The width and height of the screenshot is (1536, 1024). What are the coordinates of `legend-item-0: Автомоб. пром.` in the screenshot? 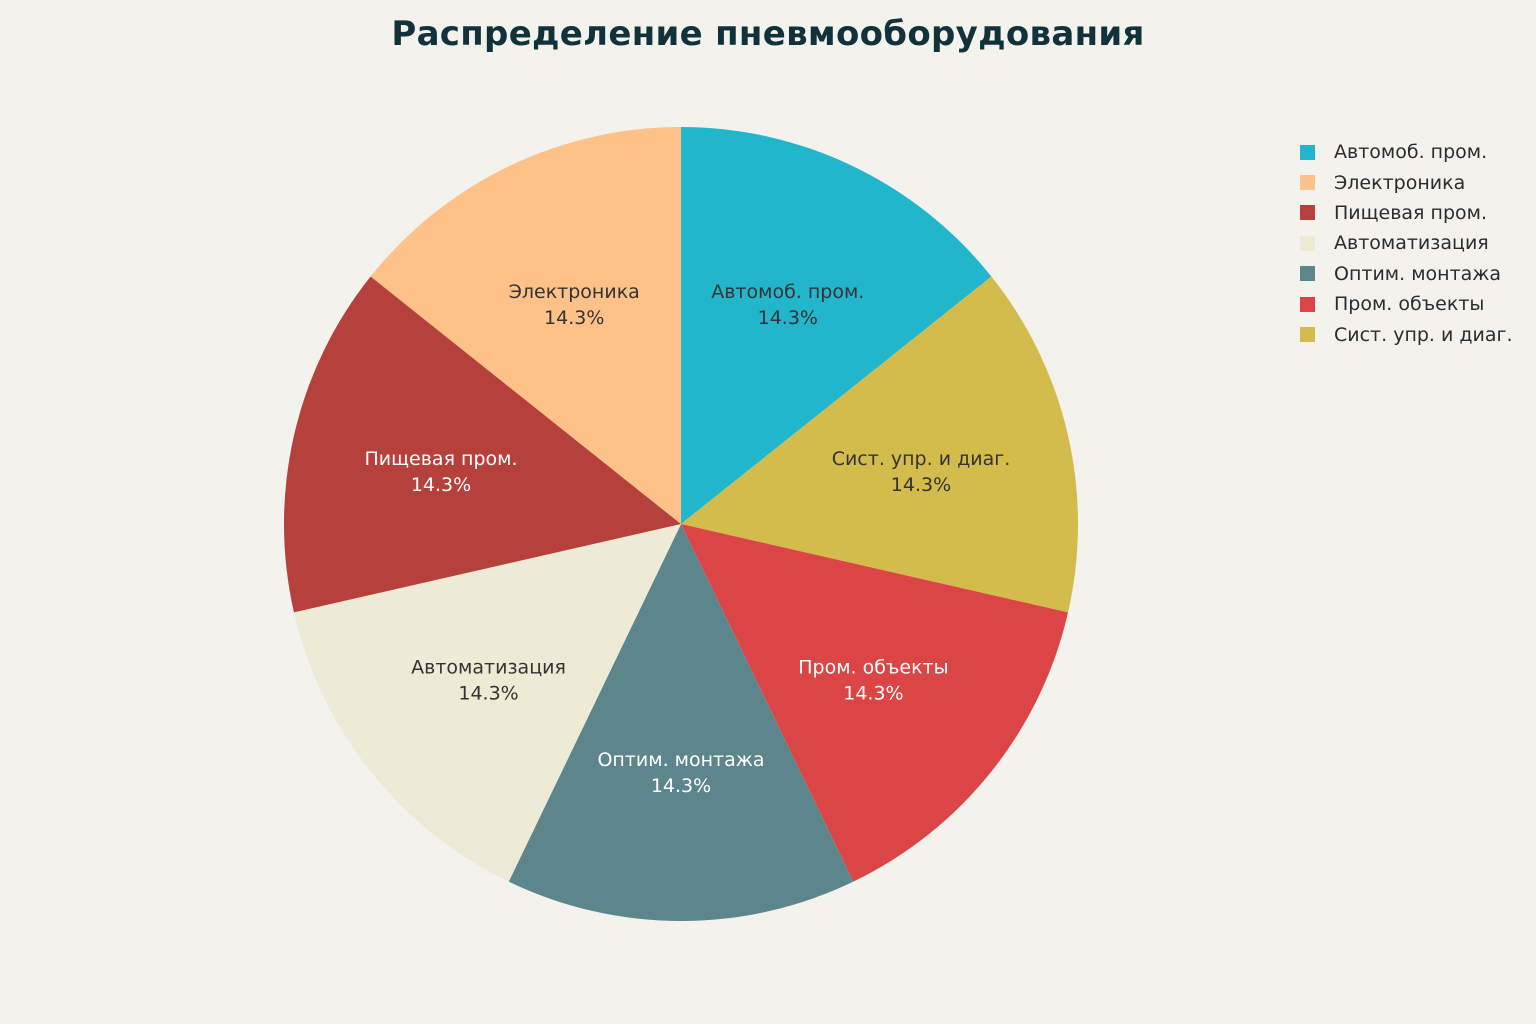 It's located at (1406, 152).